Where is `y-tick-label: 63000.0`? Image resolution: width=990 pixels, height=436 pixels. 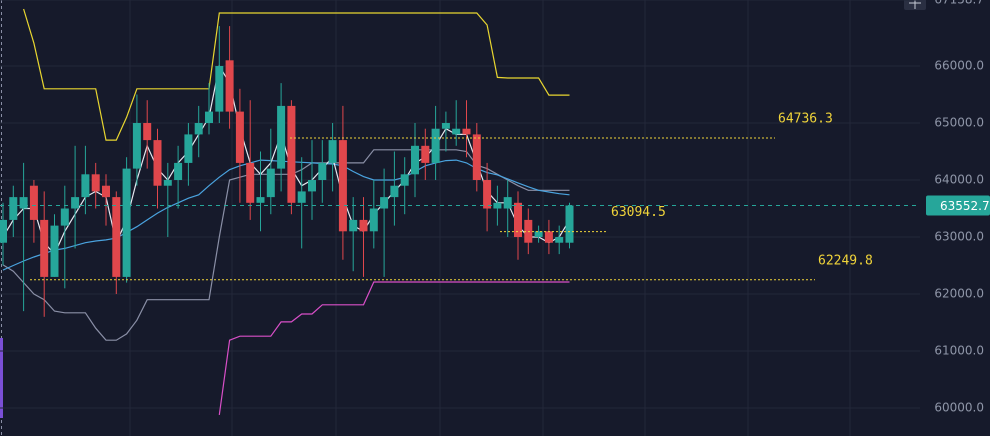
y-tick-label: 63000.0 is located at coordinates (959, 237).